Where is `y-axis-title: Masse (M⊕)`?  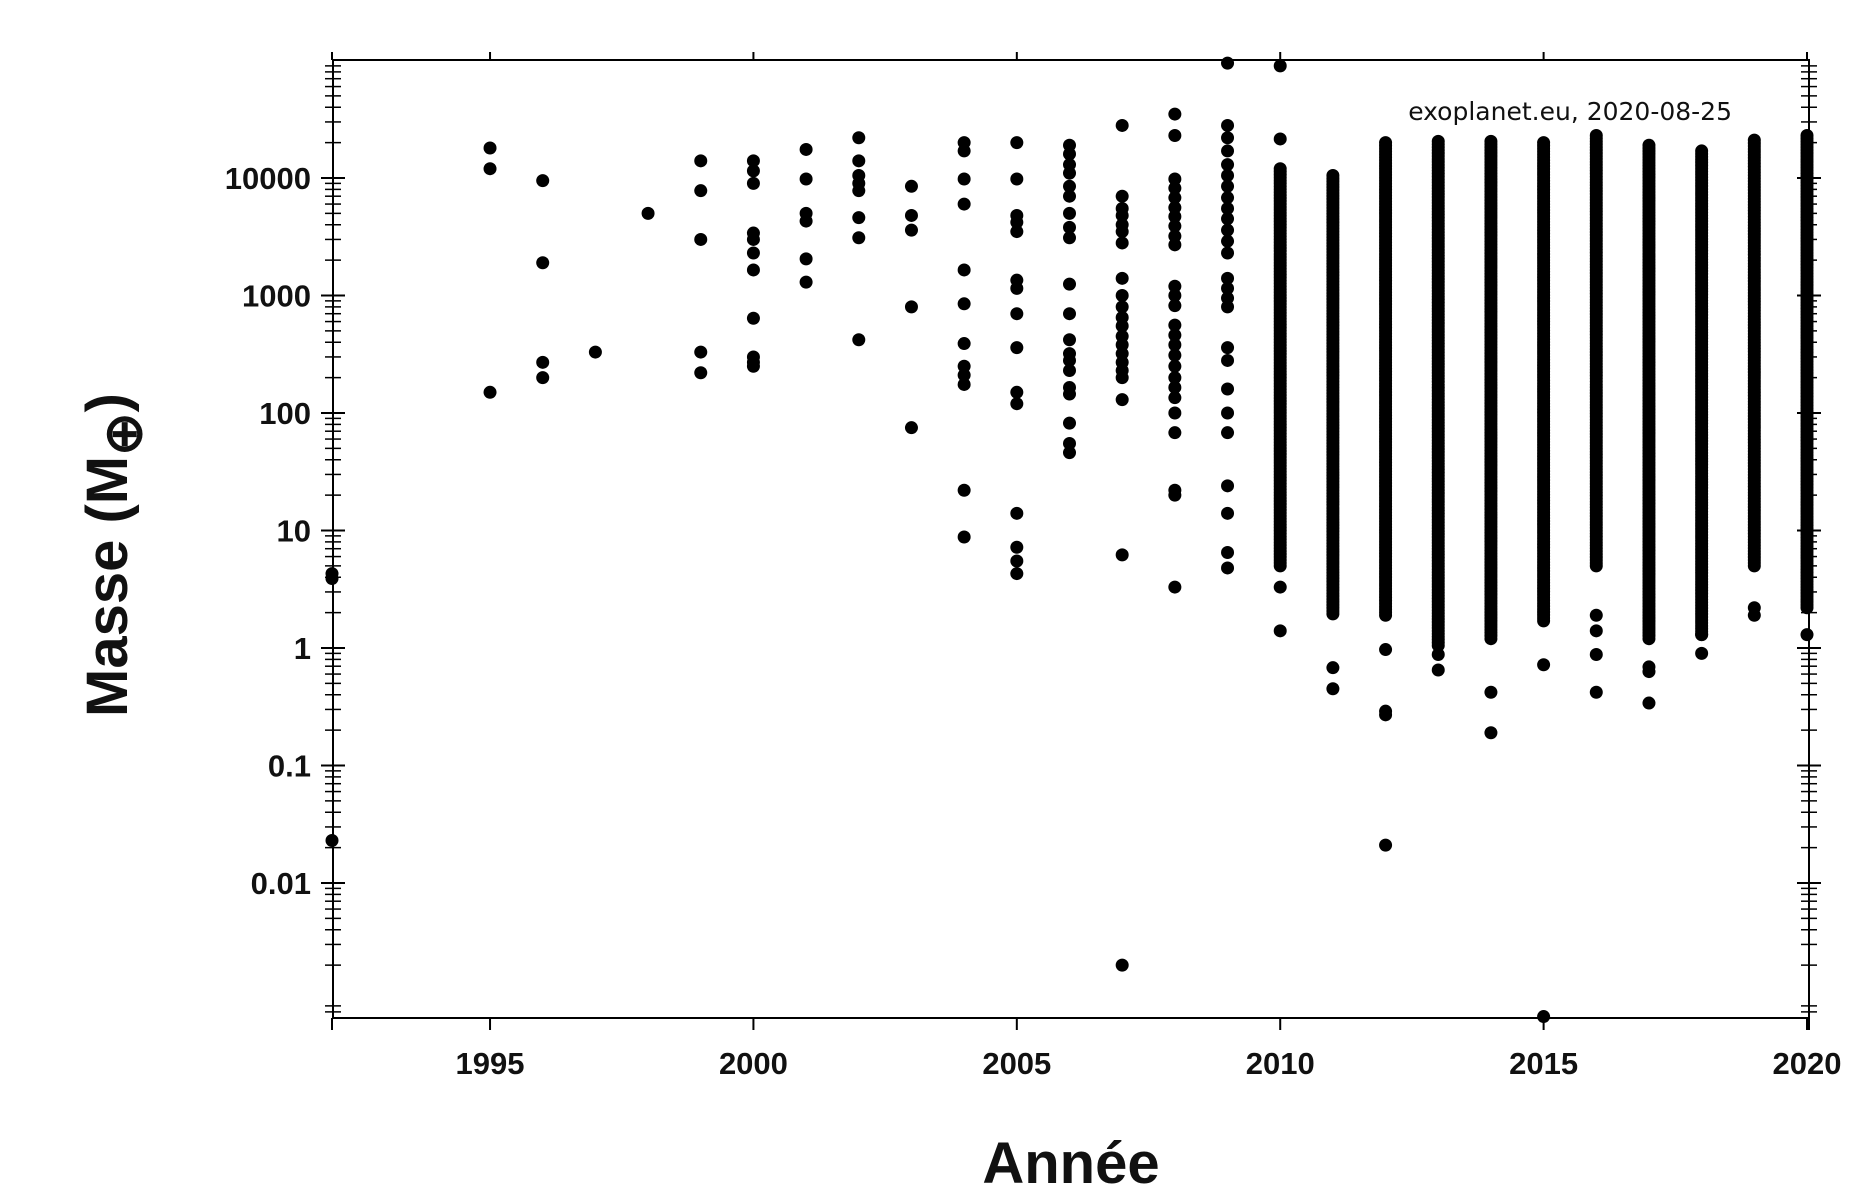 y-axis-title: Masse (M⊕) is located at coordinates (114, 555).